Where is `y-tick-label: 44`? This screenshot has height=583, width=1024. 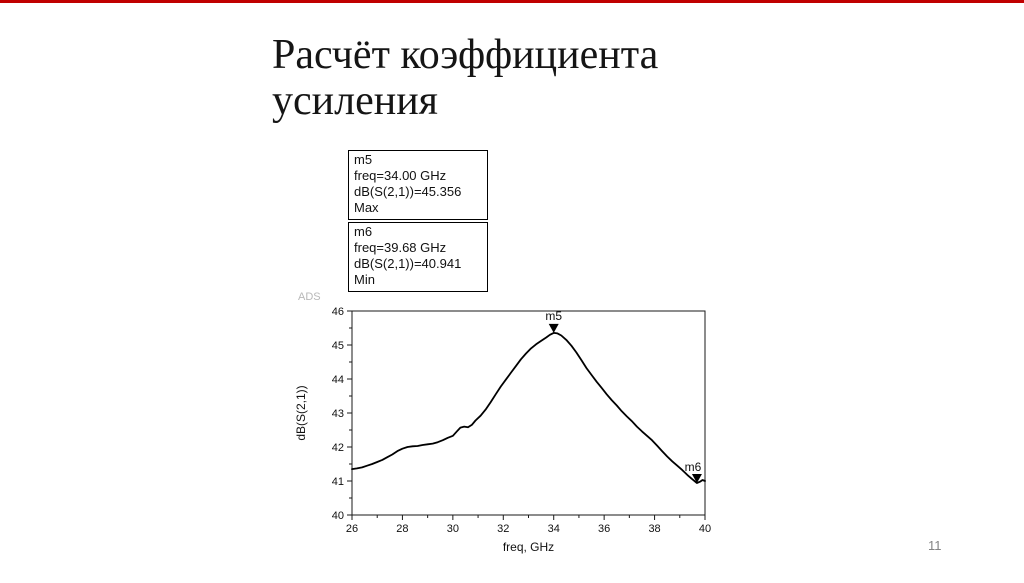
y-tick-label: 44 is located at coordinates (338, 380).